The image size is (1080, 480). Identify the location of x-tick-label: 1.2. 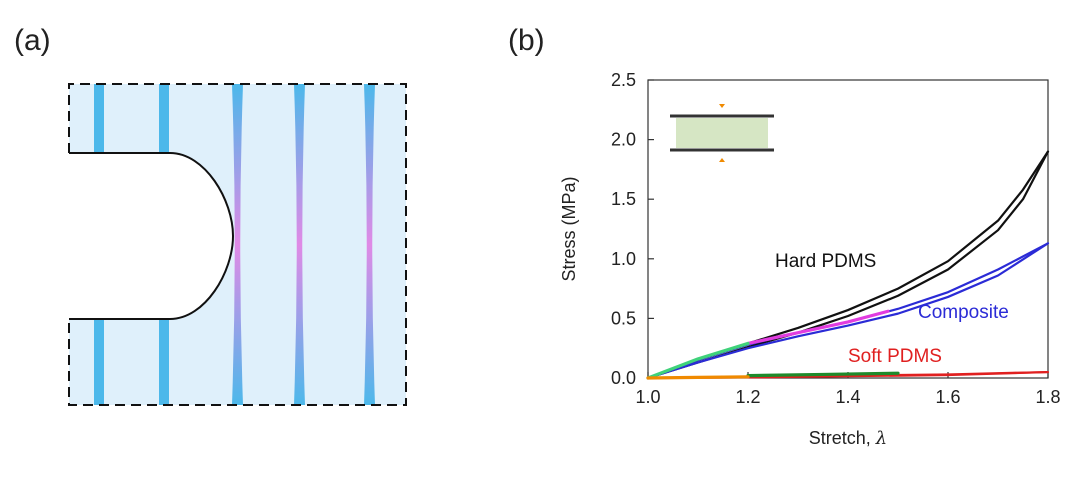
(747, 397).